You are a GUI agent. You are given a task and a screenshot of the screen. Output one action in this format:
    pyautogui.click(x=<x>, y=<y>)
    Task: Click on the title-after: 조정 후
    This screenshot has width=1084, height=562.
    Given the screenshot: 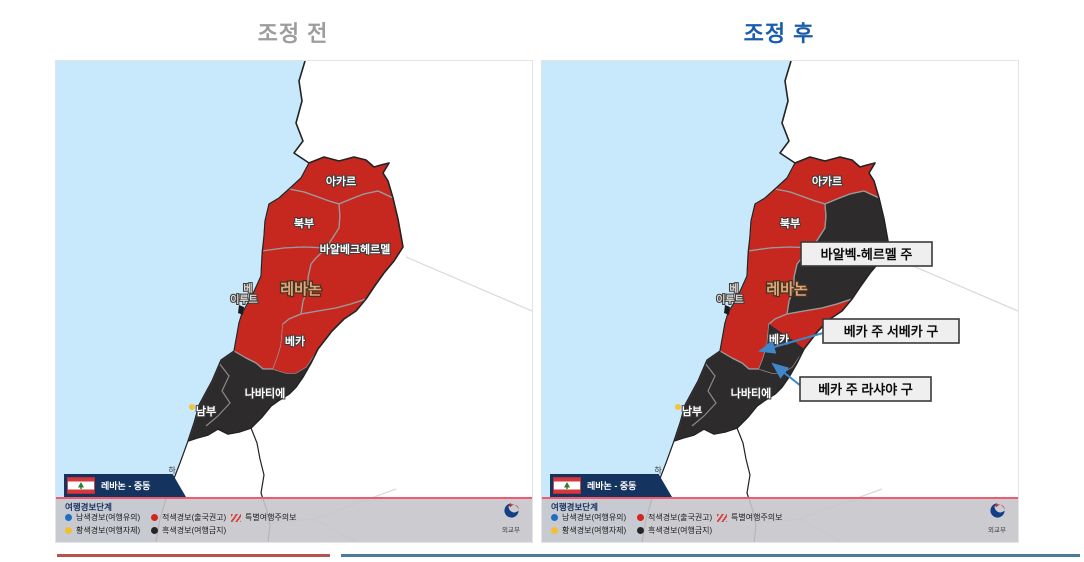 What is the action you would take?
    pyautogui.click(x=779, y=33)
    